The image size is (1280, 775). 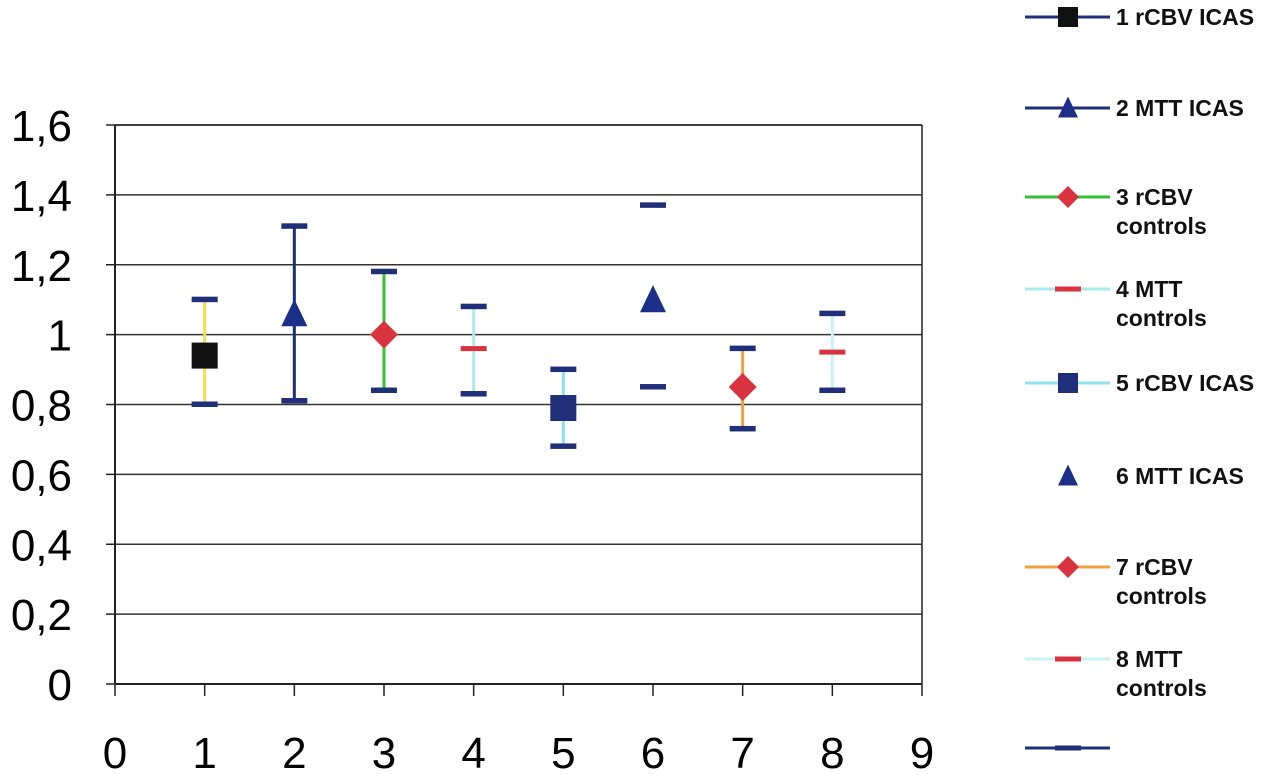 I want to click on y-tick-label: 1, so click(x=60, y=336).